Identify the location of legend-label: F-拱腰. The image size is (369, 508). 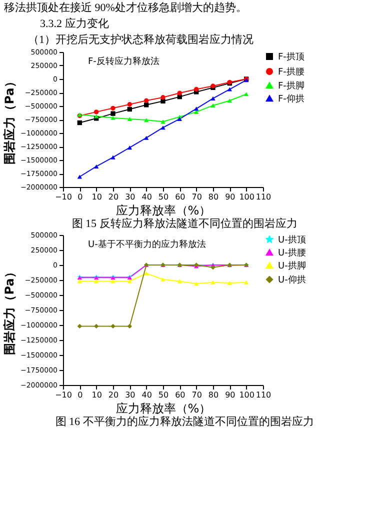
(291, 72).